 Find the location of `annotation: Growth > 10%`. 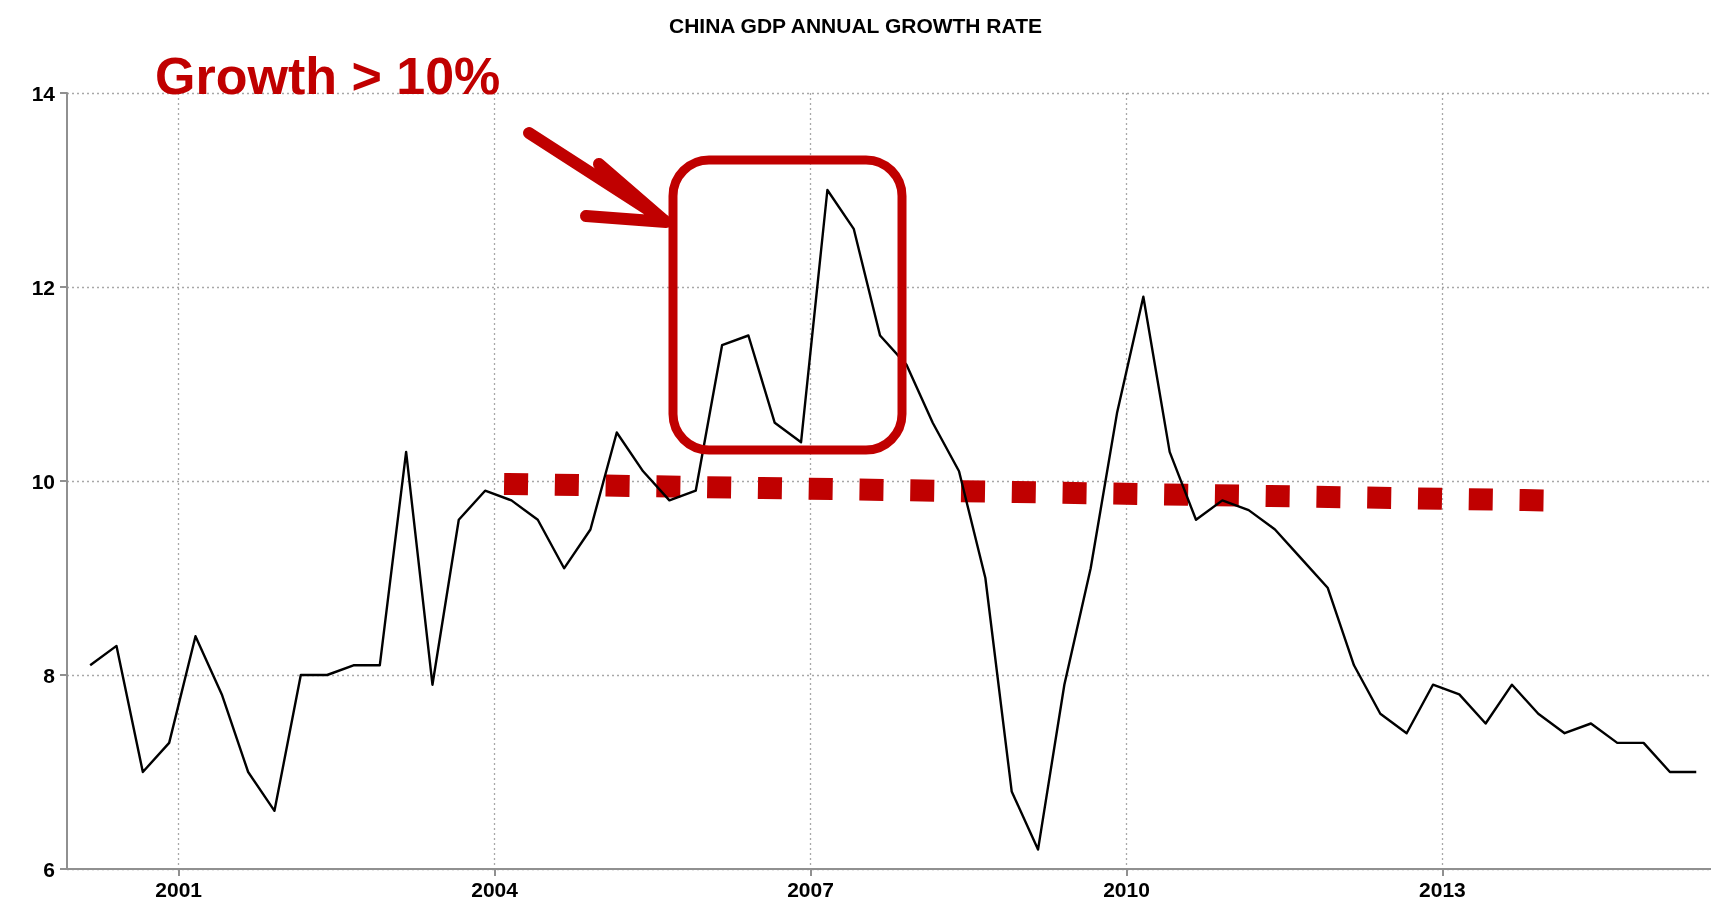

annotation: Growth > 10% is located at coordinates (328, 76).